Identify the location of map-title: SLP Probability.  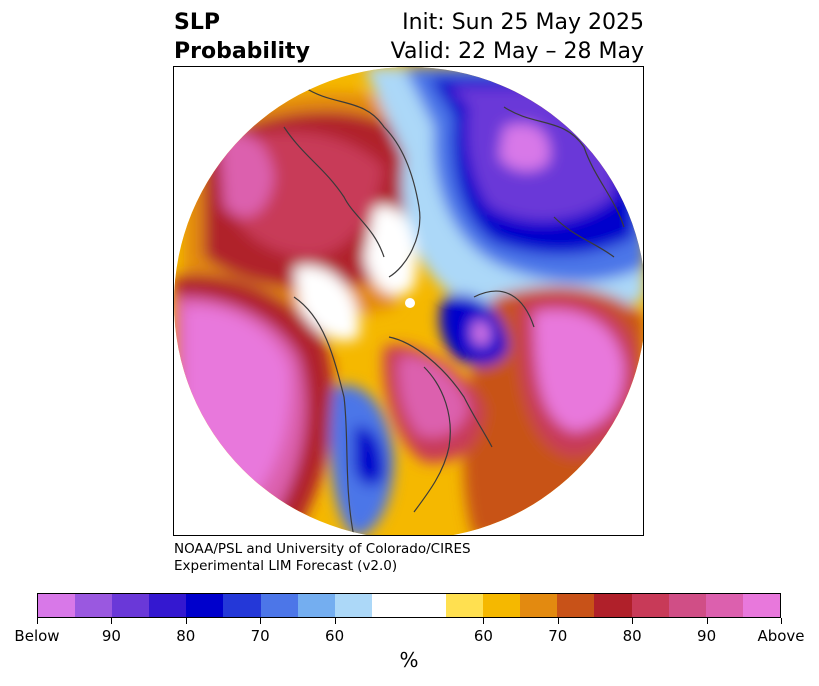
(242, 37).